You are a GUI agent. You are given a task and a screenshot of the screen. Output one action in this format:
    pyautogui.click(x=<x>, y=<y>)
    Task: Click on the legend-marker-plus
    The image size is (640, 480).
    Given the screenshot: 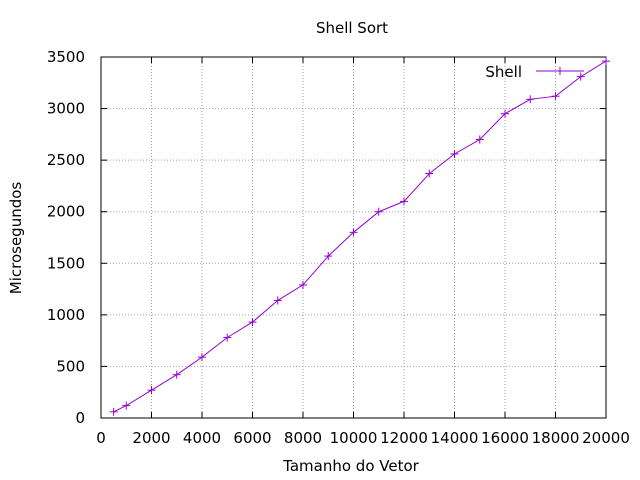 What is the action you would take?
    pyautogui.click(x=560, y=71)
    